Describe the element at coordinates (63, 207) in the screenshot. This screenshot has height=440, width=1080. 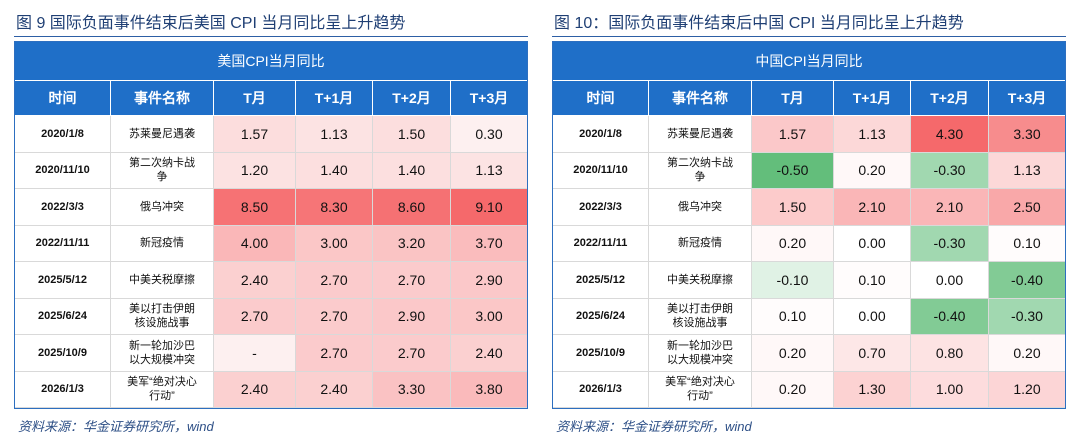
I see `date-cell: 2022/3/3` at that location.